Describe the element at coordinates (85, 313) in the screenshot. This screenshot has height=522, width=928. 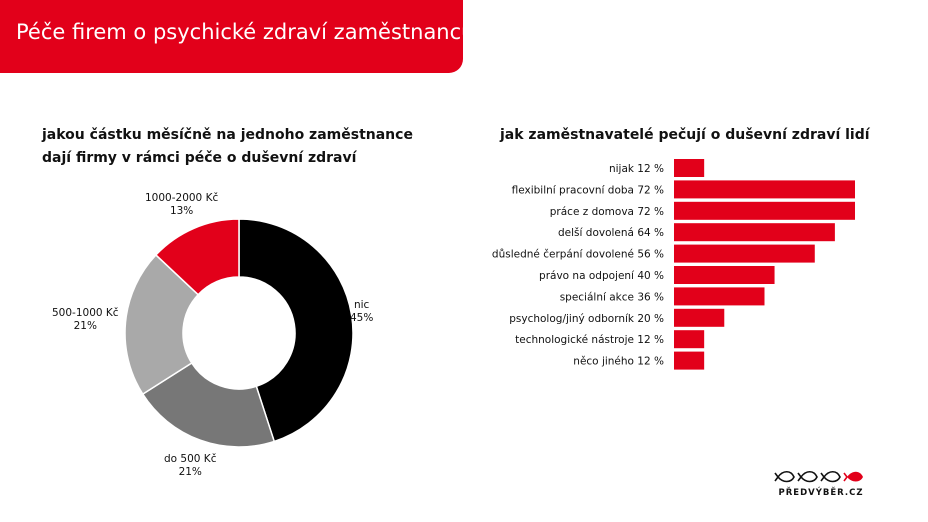
I see `slice-label-name: 500-1000 Kč` at that location.